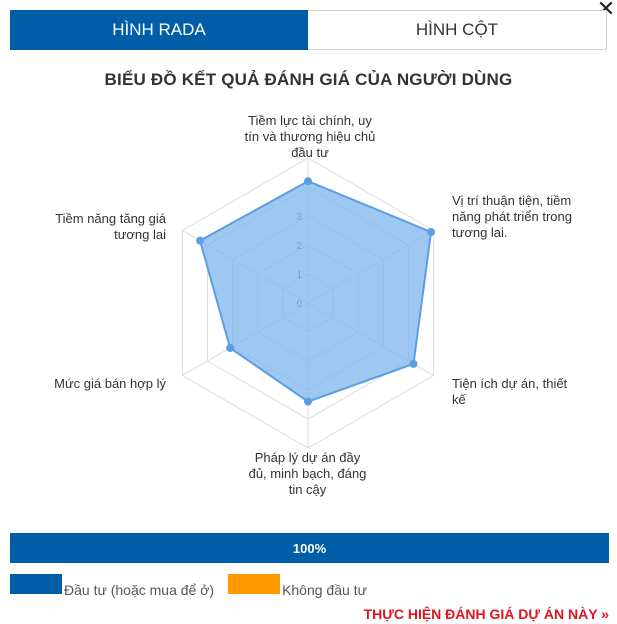 Image resolution: width=617 pixels, height=624 pixels. I want to click on progress-fill, so click(309, 548).